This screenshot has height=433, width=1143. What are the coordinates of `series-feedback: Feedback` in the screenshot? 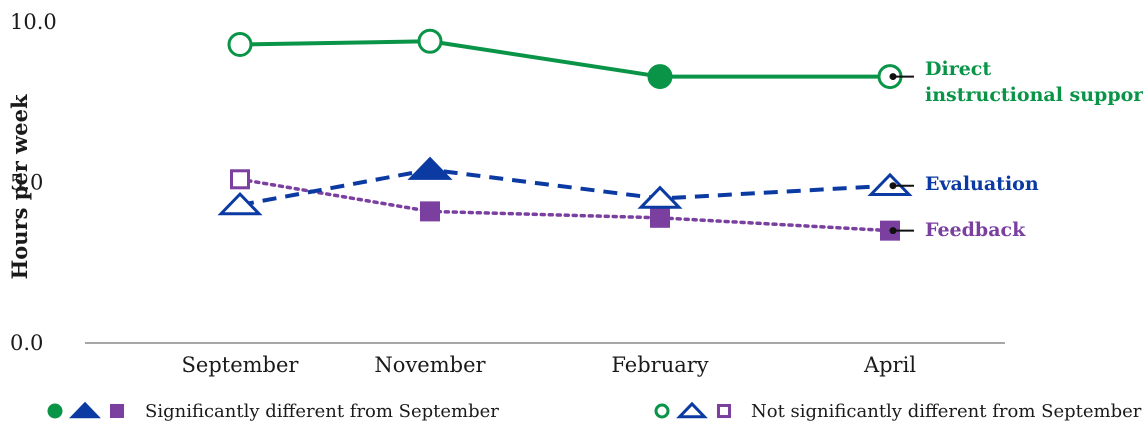 It's located at (628, 205).